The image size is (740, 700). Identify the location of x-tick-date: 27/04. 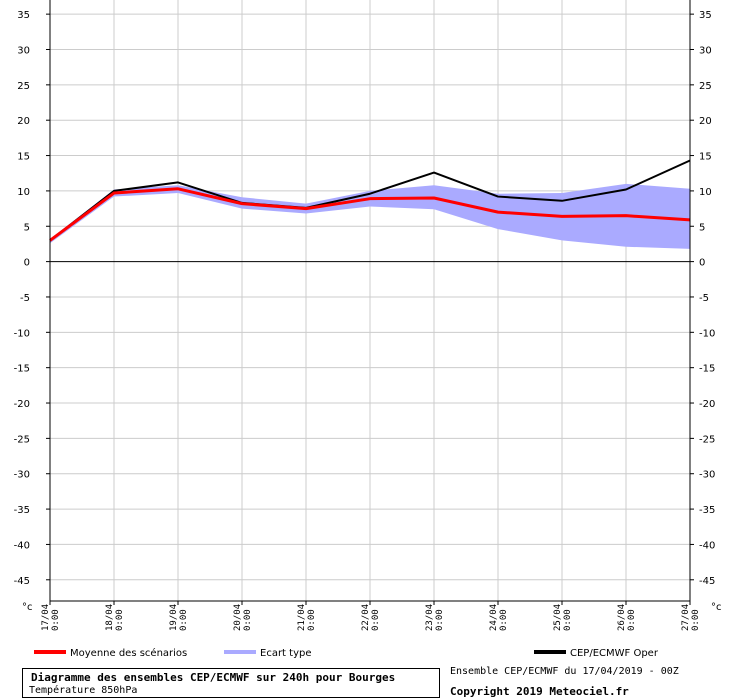
(686, 617).